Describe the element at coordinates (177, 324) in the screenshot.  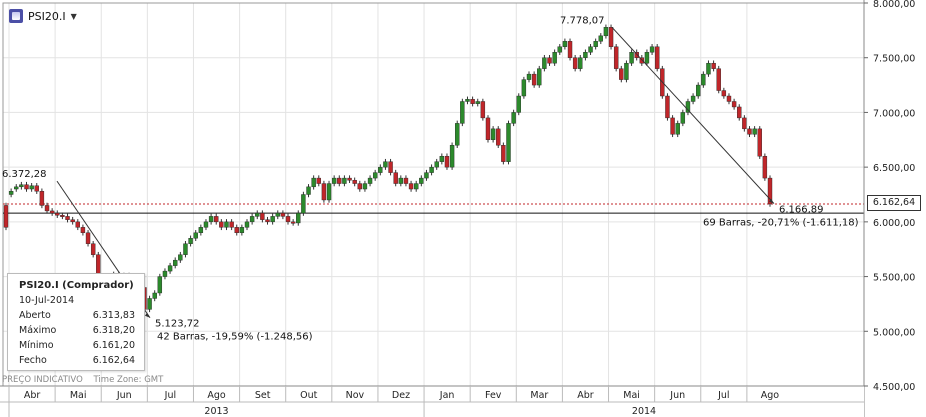
I see `trend-low-label: 5.123,72` at that location.